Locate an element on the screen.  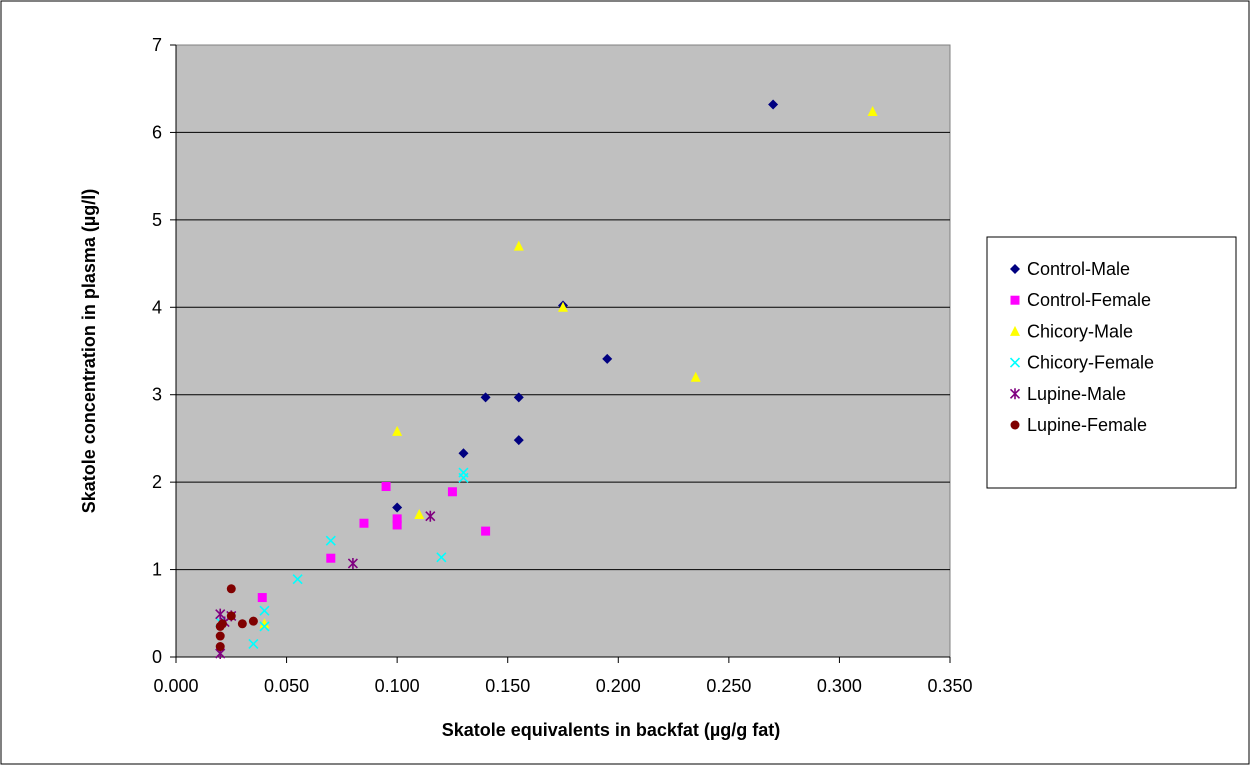
legend-label: Lupine-Female is located at coordinates (1087, 425).